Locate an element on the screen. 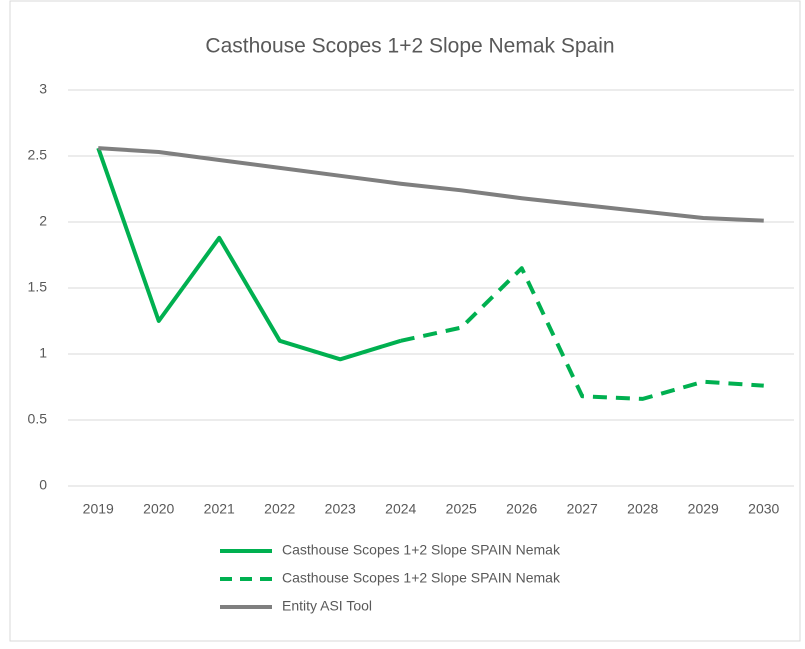  x-tick-label: 2021 is located at coordinates (219, 509).